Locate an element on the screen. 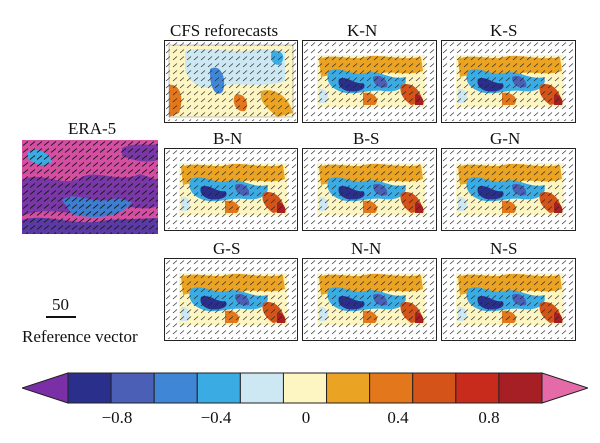 The image size is (600, 443). panel-title-cfs: CFS reforecasts is located at coordinates (224, 30).